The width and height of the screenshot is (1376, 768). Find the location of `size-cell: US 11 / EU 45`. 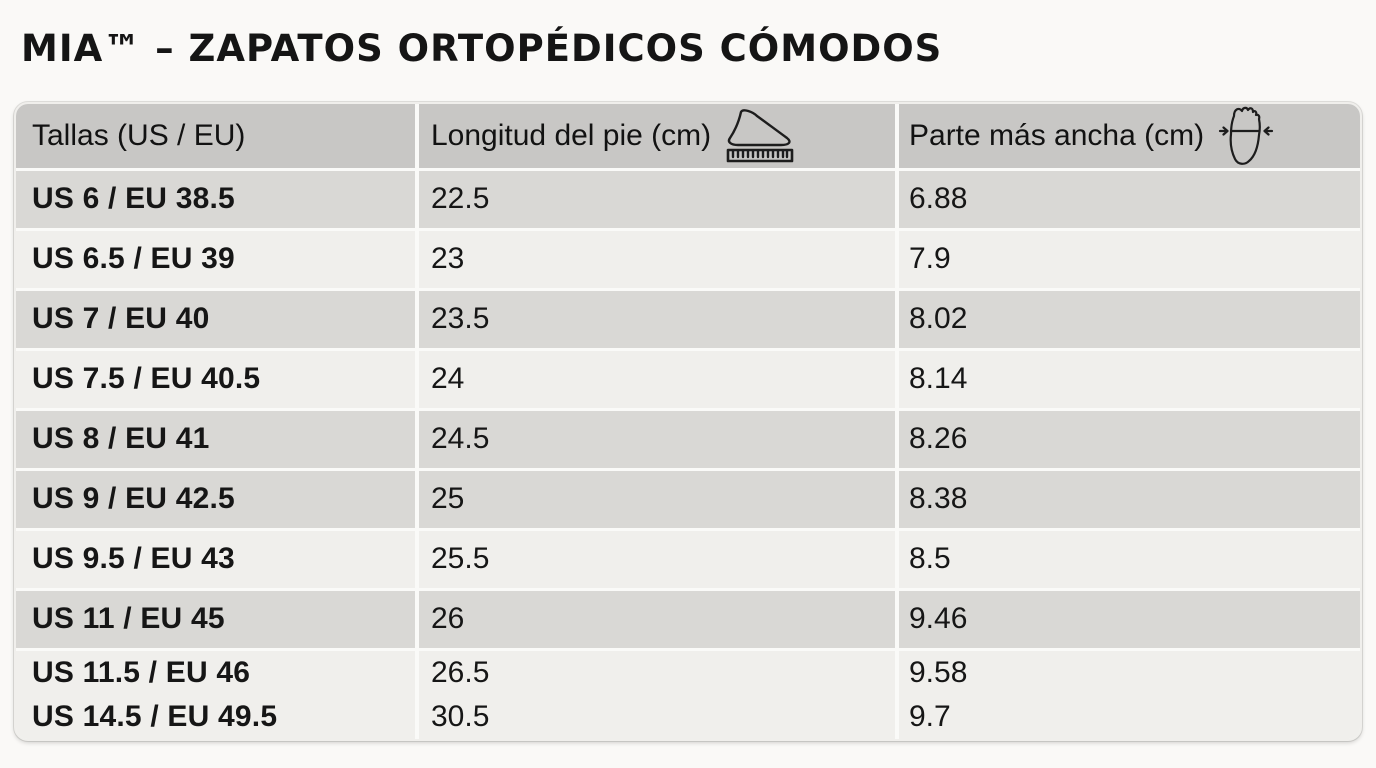

size-cell: US 11 / EU 45 is located at coordinates (215, 619).